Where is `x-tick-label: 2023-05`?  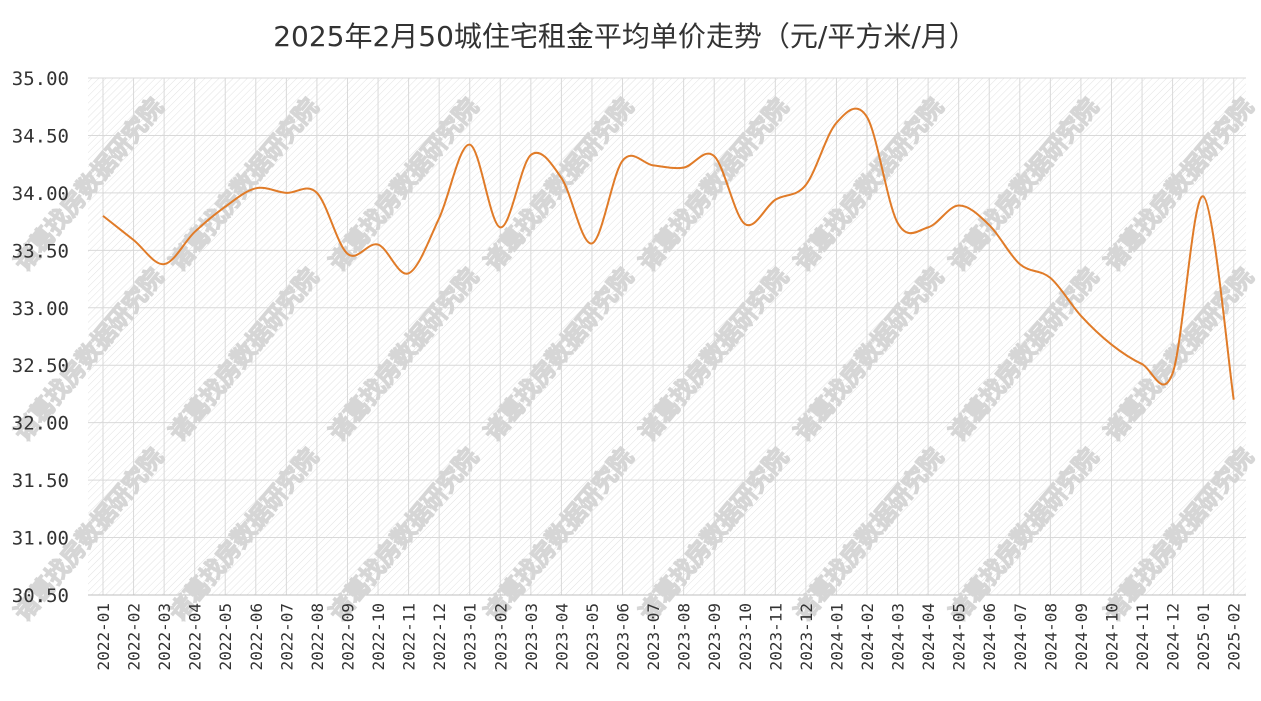
x-tick-label: 2023-05 is located at coordinates (592, 636).